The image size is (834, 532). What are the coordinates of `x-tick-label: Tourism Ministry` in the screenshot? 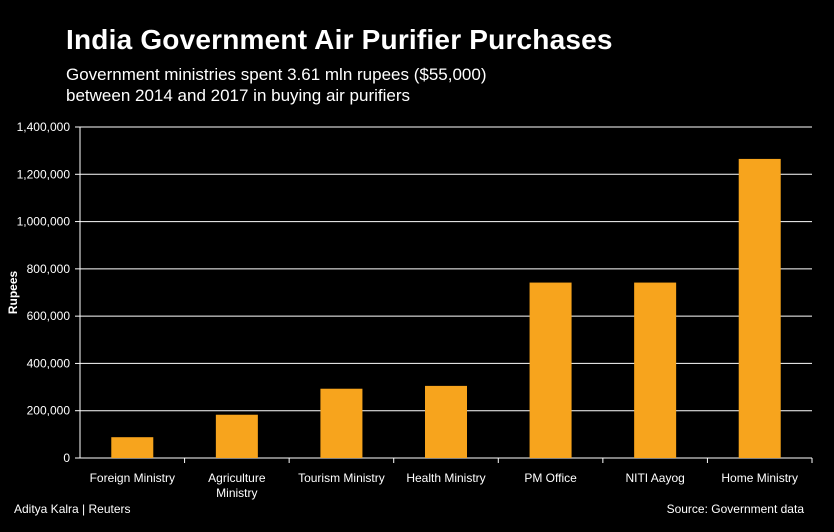 It's located at (341, 478).